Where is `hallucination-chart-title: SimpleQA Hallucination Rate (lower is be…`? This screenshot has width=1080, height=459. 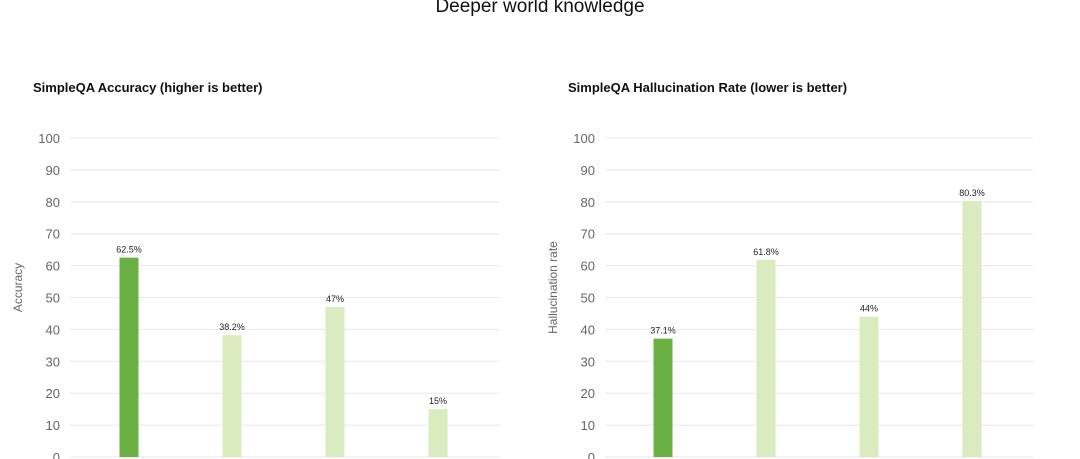
hallucination-chart-title: SimpleQA Hallucination Rate (lower is be… is located at coordinates (708, 87).